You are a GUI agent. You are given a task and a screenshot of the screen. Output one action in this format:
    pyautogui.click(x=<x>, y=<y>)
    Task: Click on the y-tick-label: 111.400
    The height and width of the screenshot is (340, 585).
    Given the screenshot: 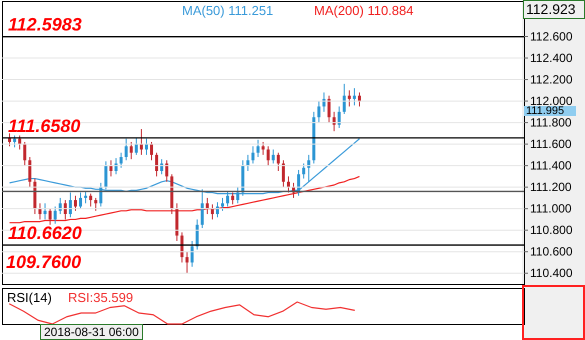 What is the action you would take?
    pyautogui.click(x=551, y=165)
    